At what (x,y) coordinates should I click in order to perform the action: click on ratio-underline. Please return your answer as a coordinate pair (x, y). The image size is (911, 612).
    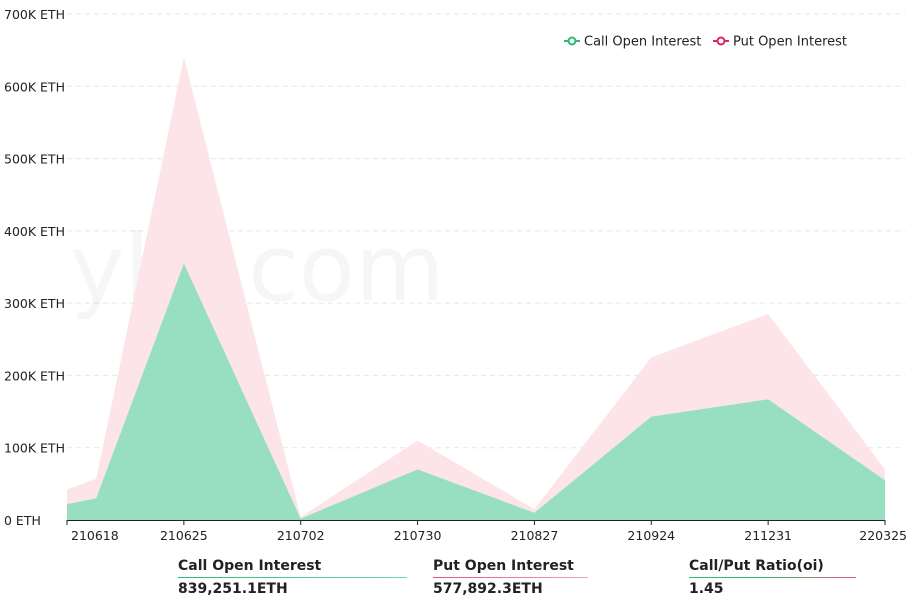
    Looking at the image, I should click on (772, 577).